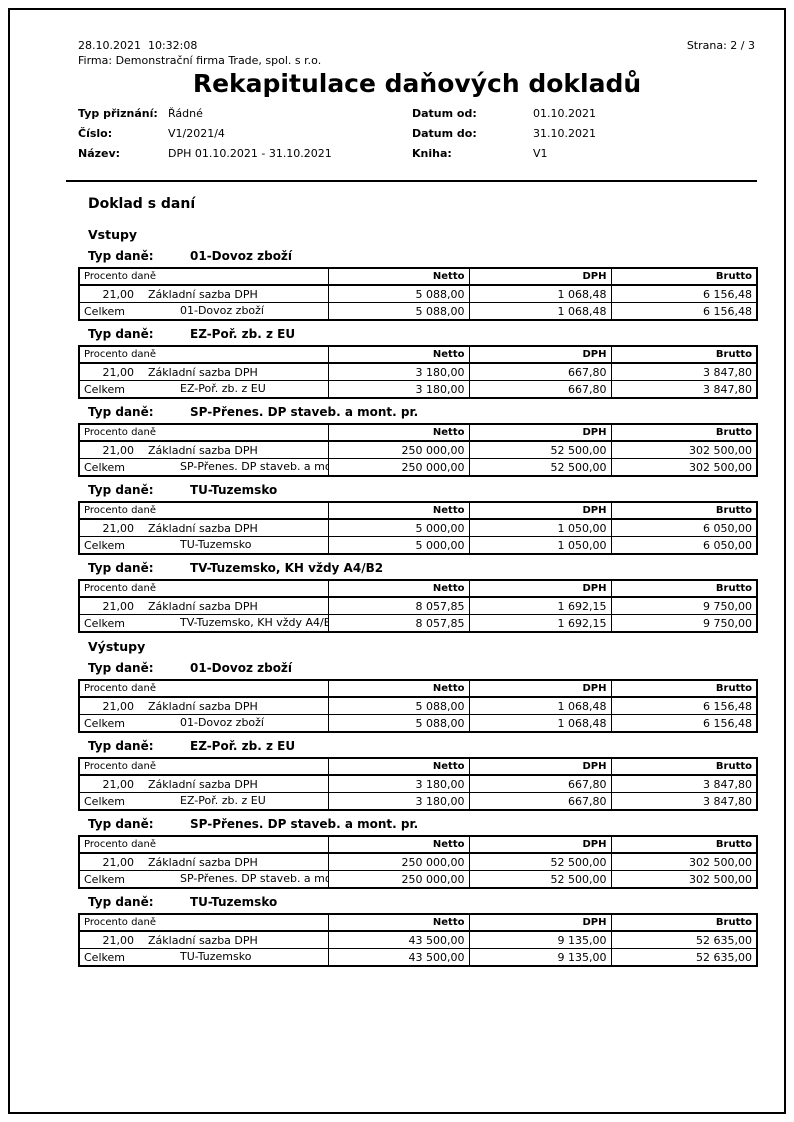  What do you see at coordinates (684, 545) in the screenshot?
I see `total-brutto: 6 050,00` at bounding box center [684, 545].